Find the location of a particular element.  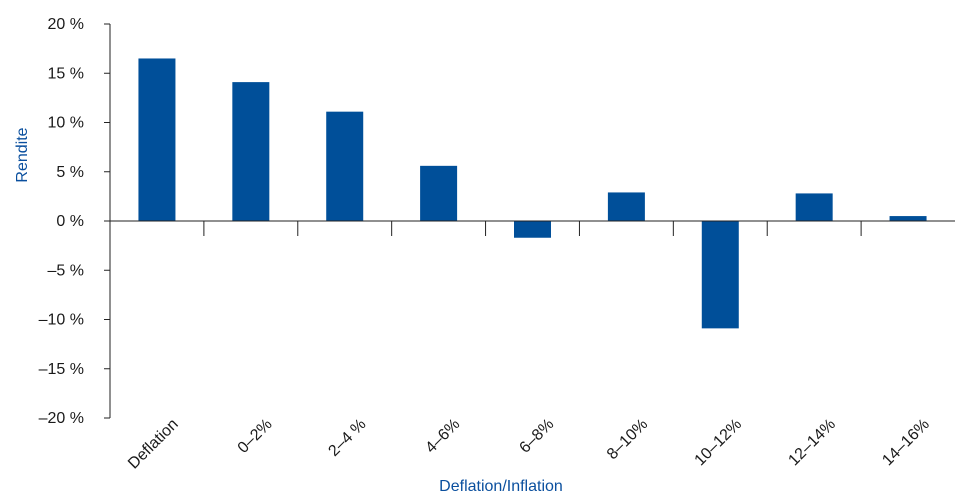

y-tick-label: 0 % is located at coordinates (70, 221).